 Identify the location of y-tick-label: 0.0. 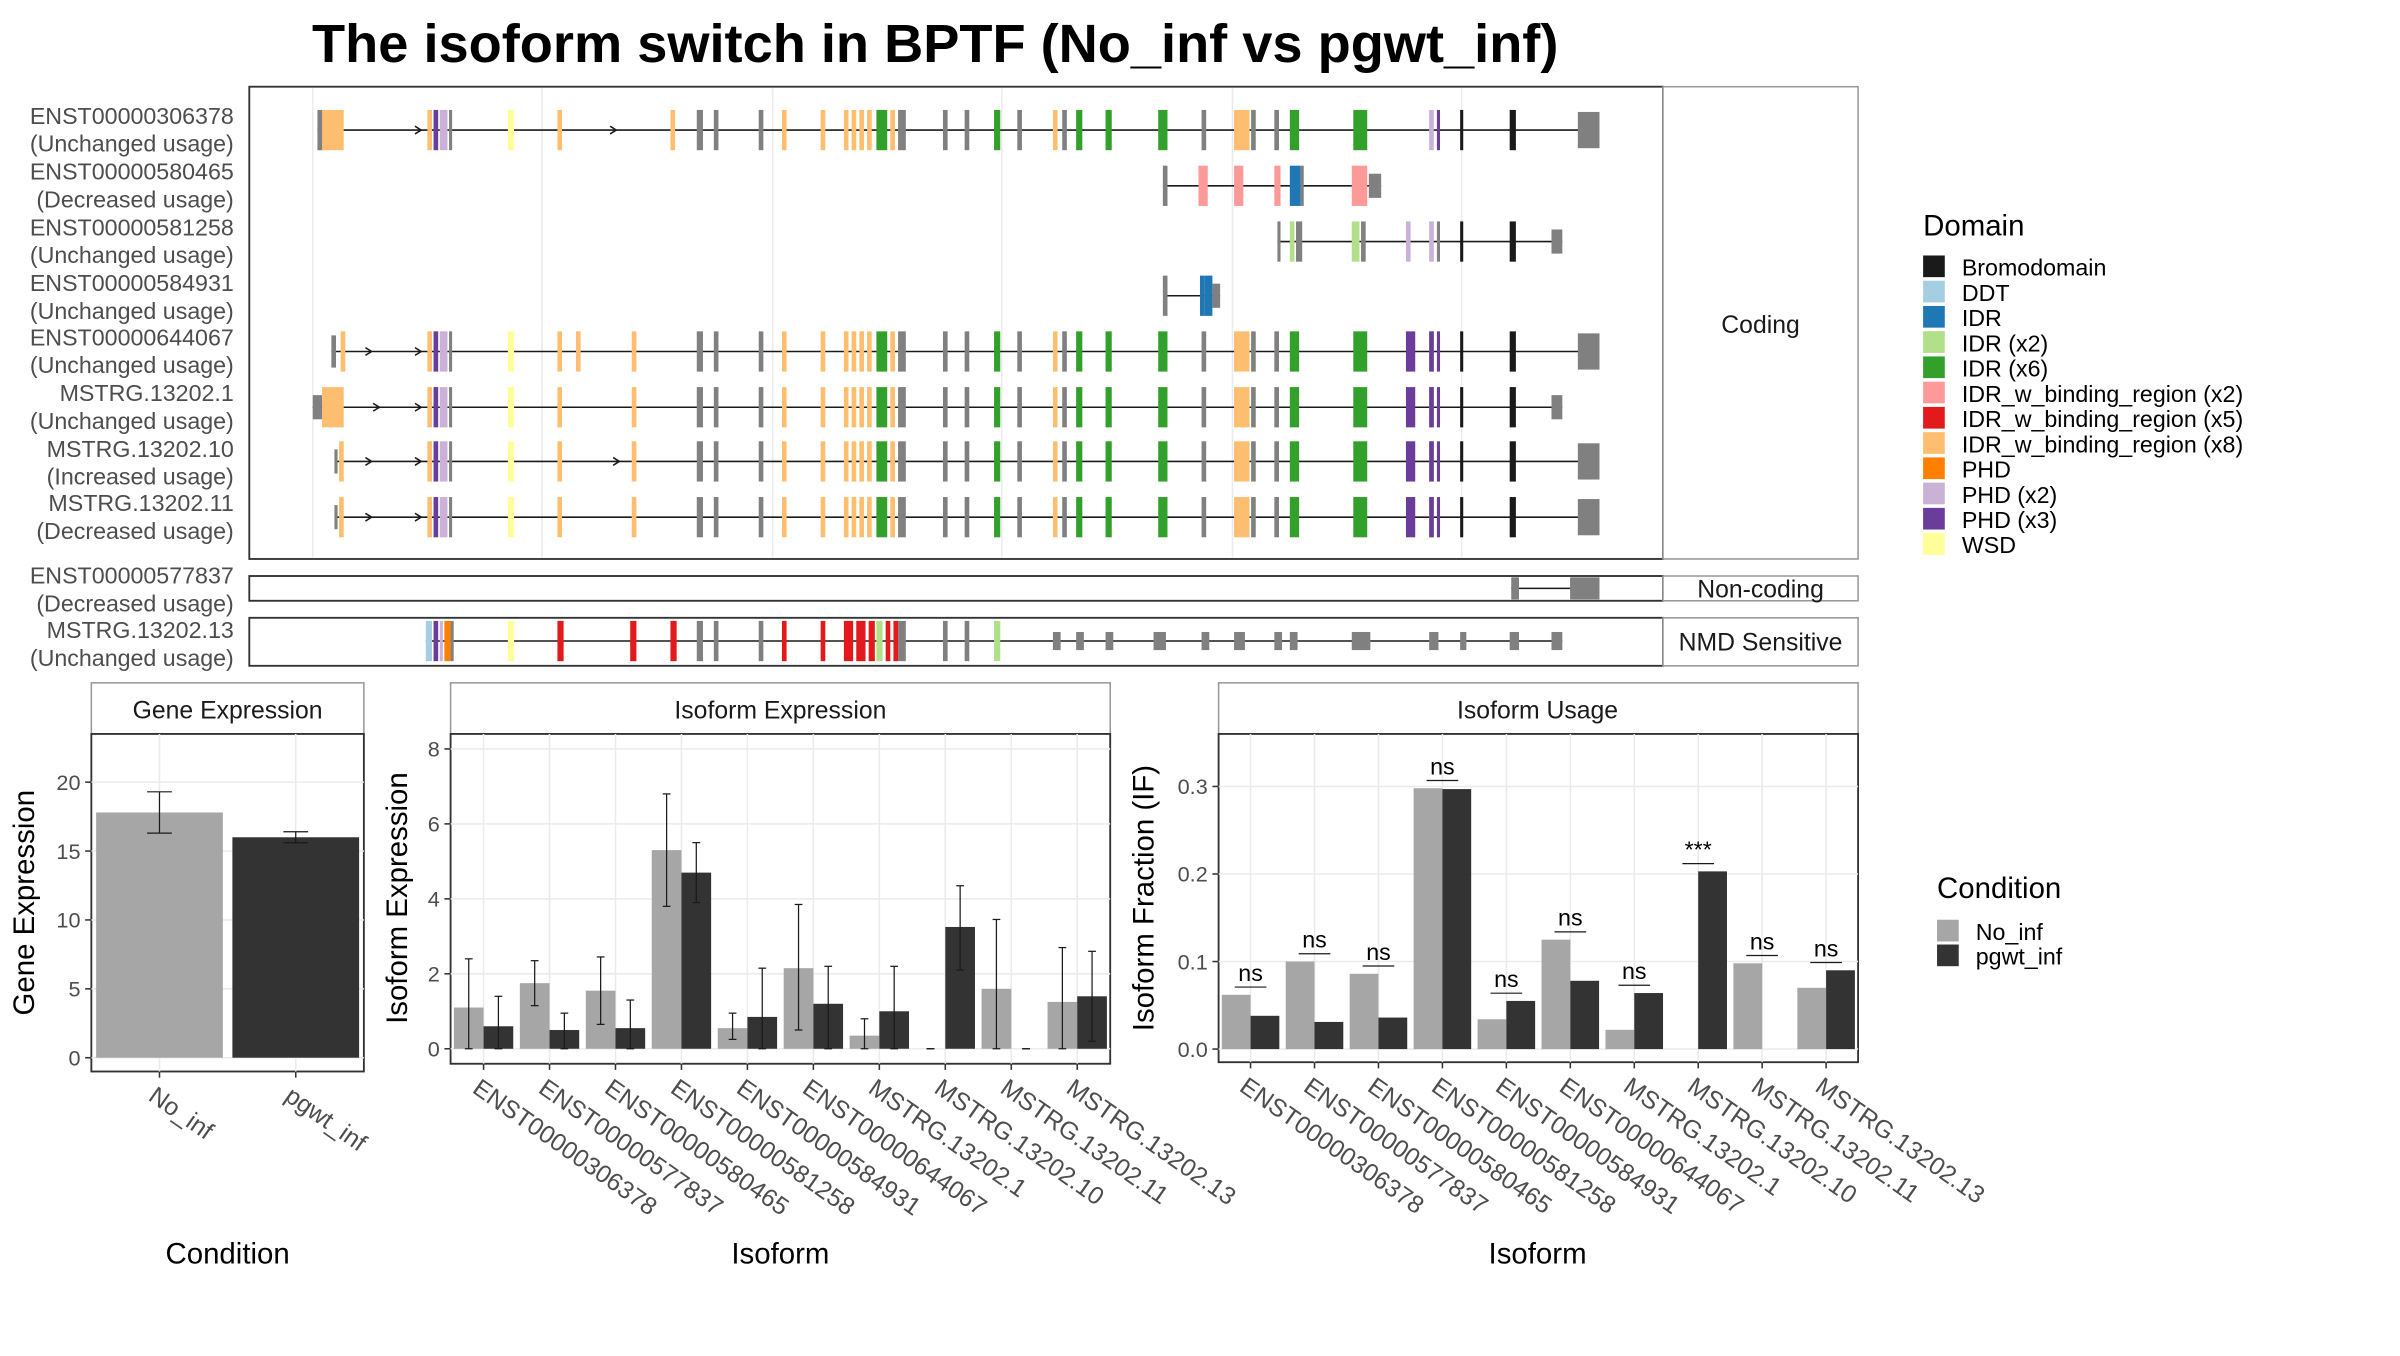
(1193, 1049).